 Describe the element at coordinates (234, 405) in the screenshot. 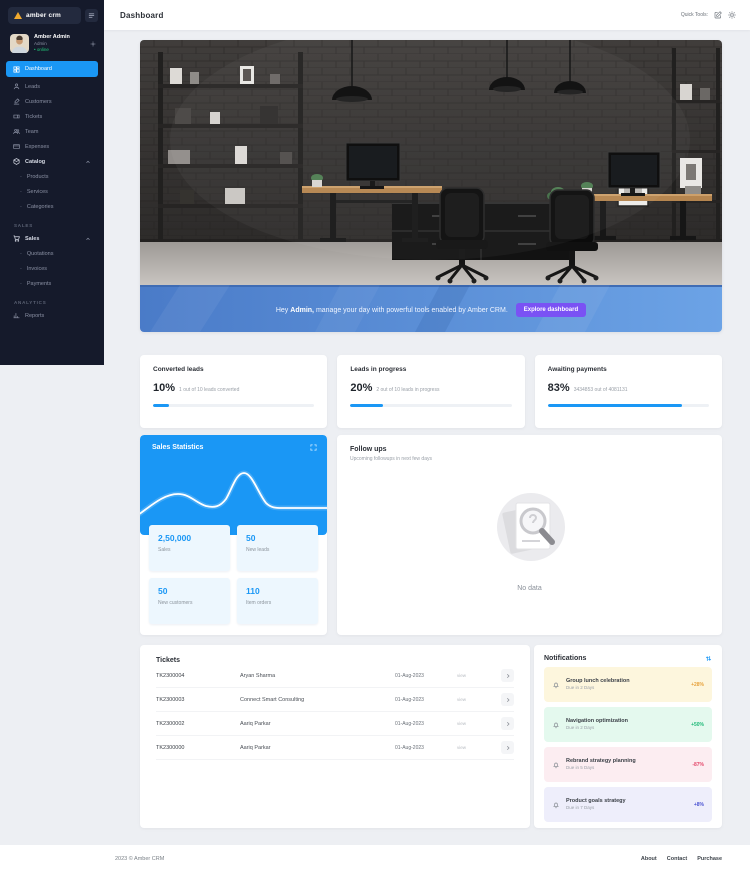

I see `progress-track` at that location.